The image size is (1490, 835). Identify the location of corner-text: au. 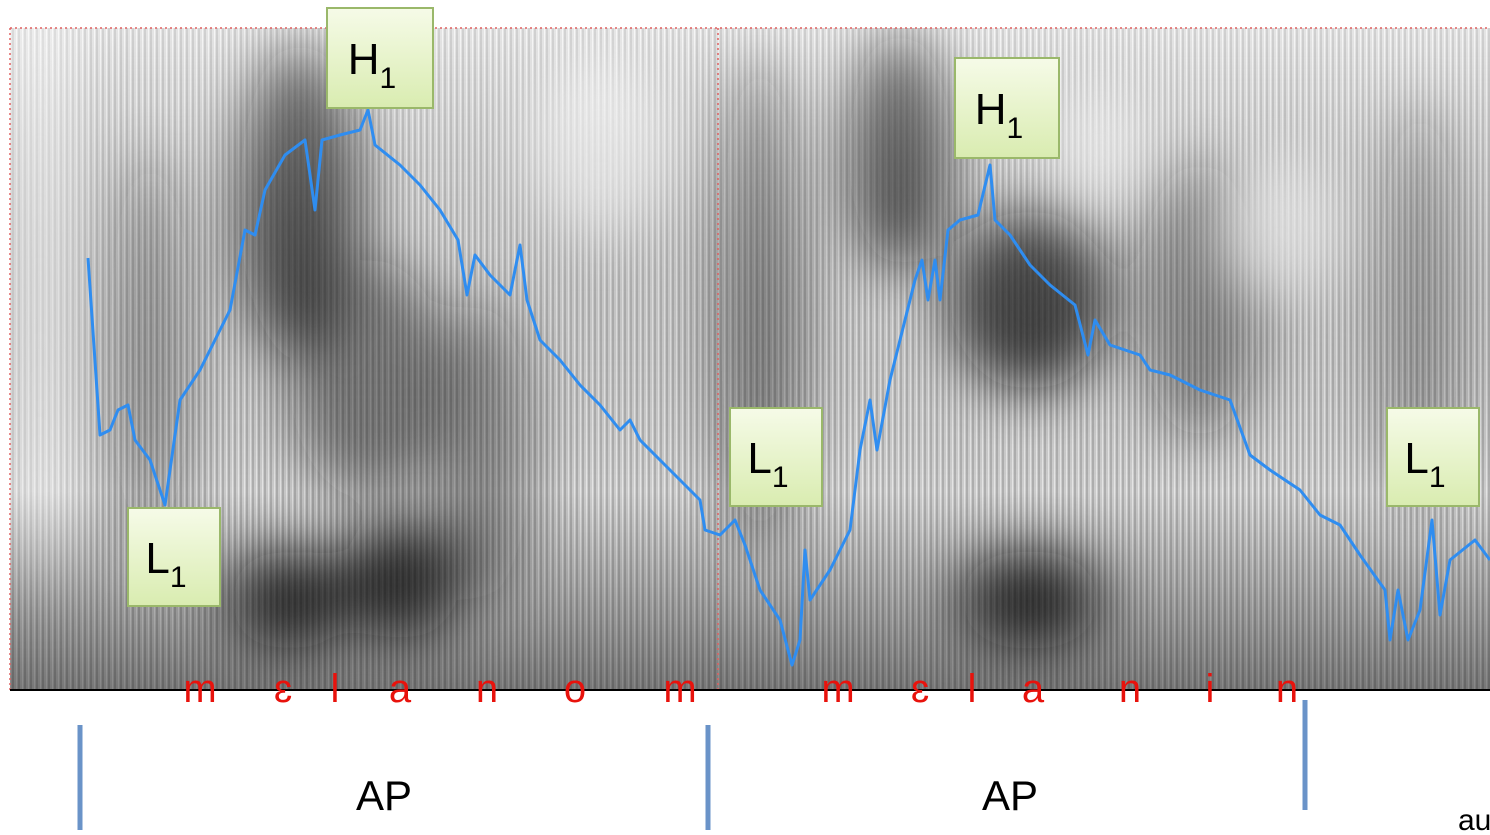
(1474, 819).